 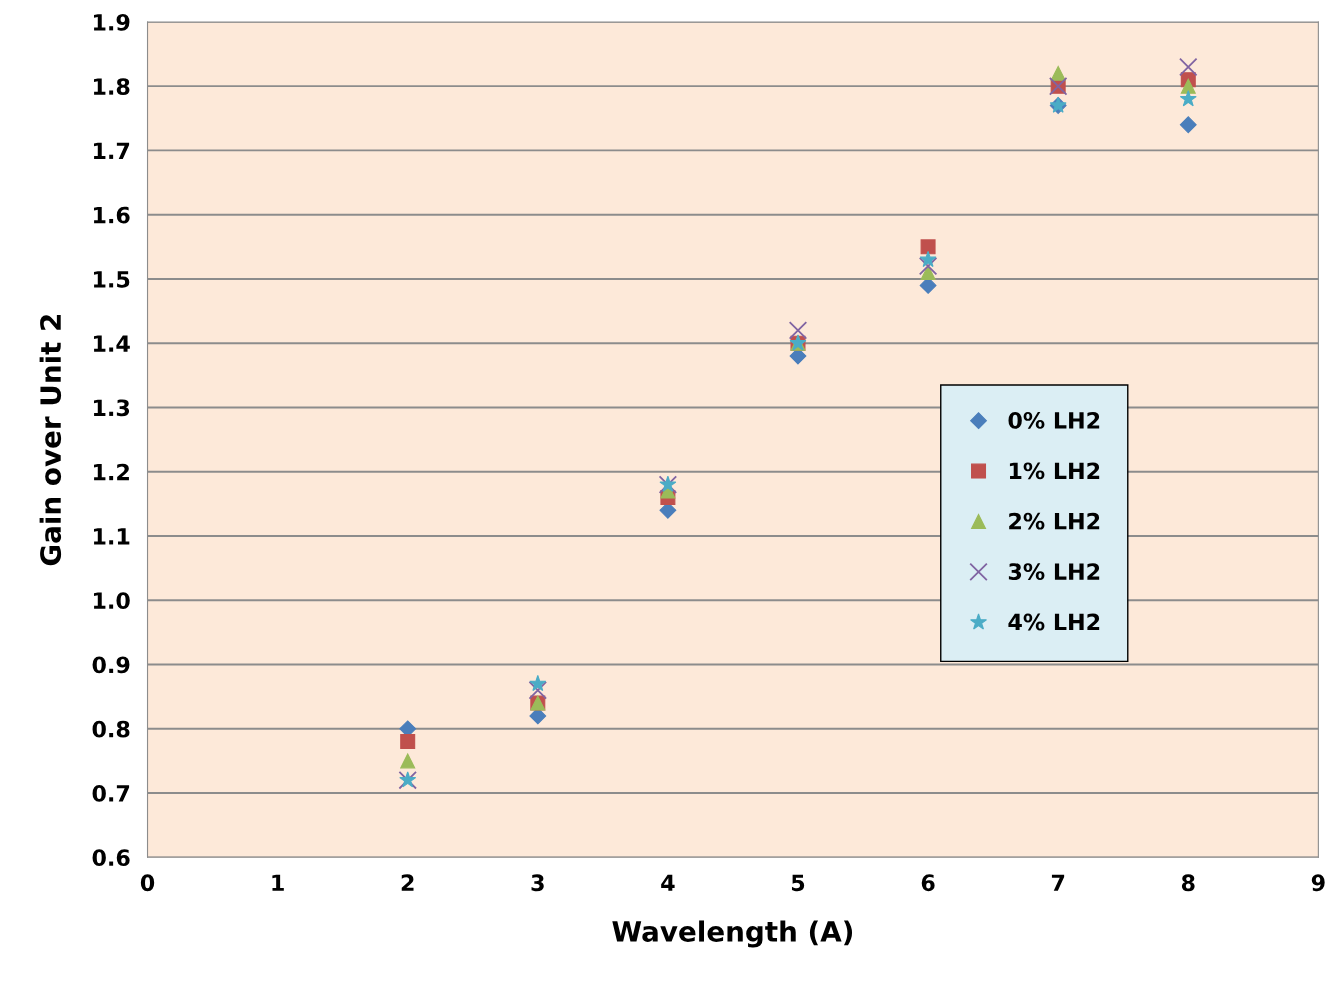 What do you see at coordinates (1054, 521) in the screenshot?
I see `legend-label: 2% LH2` at bounding box center [1054, 521].